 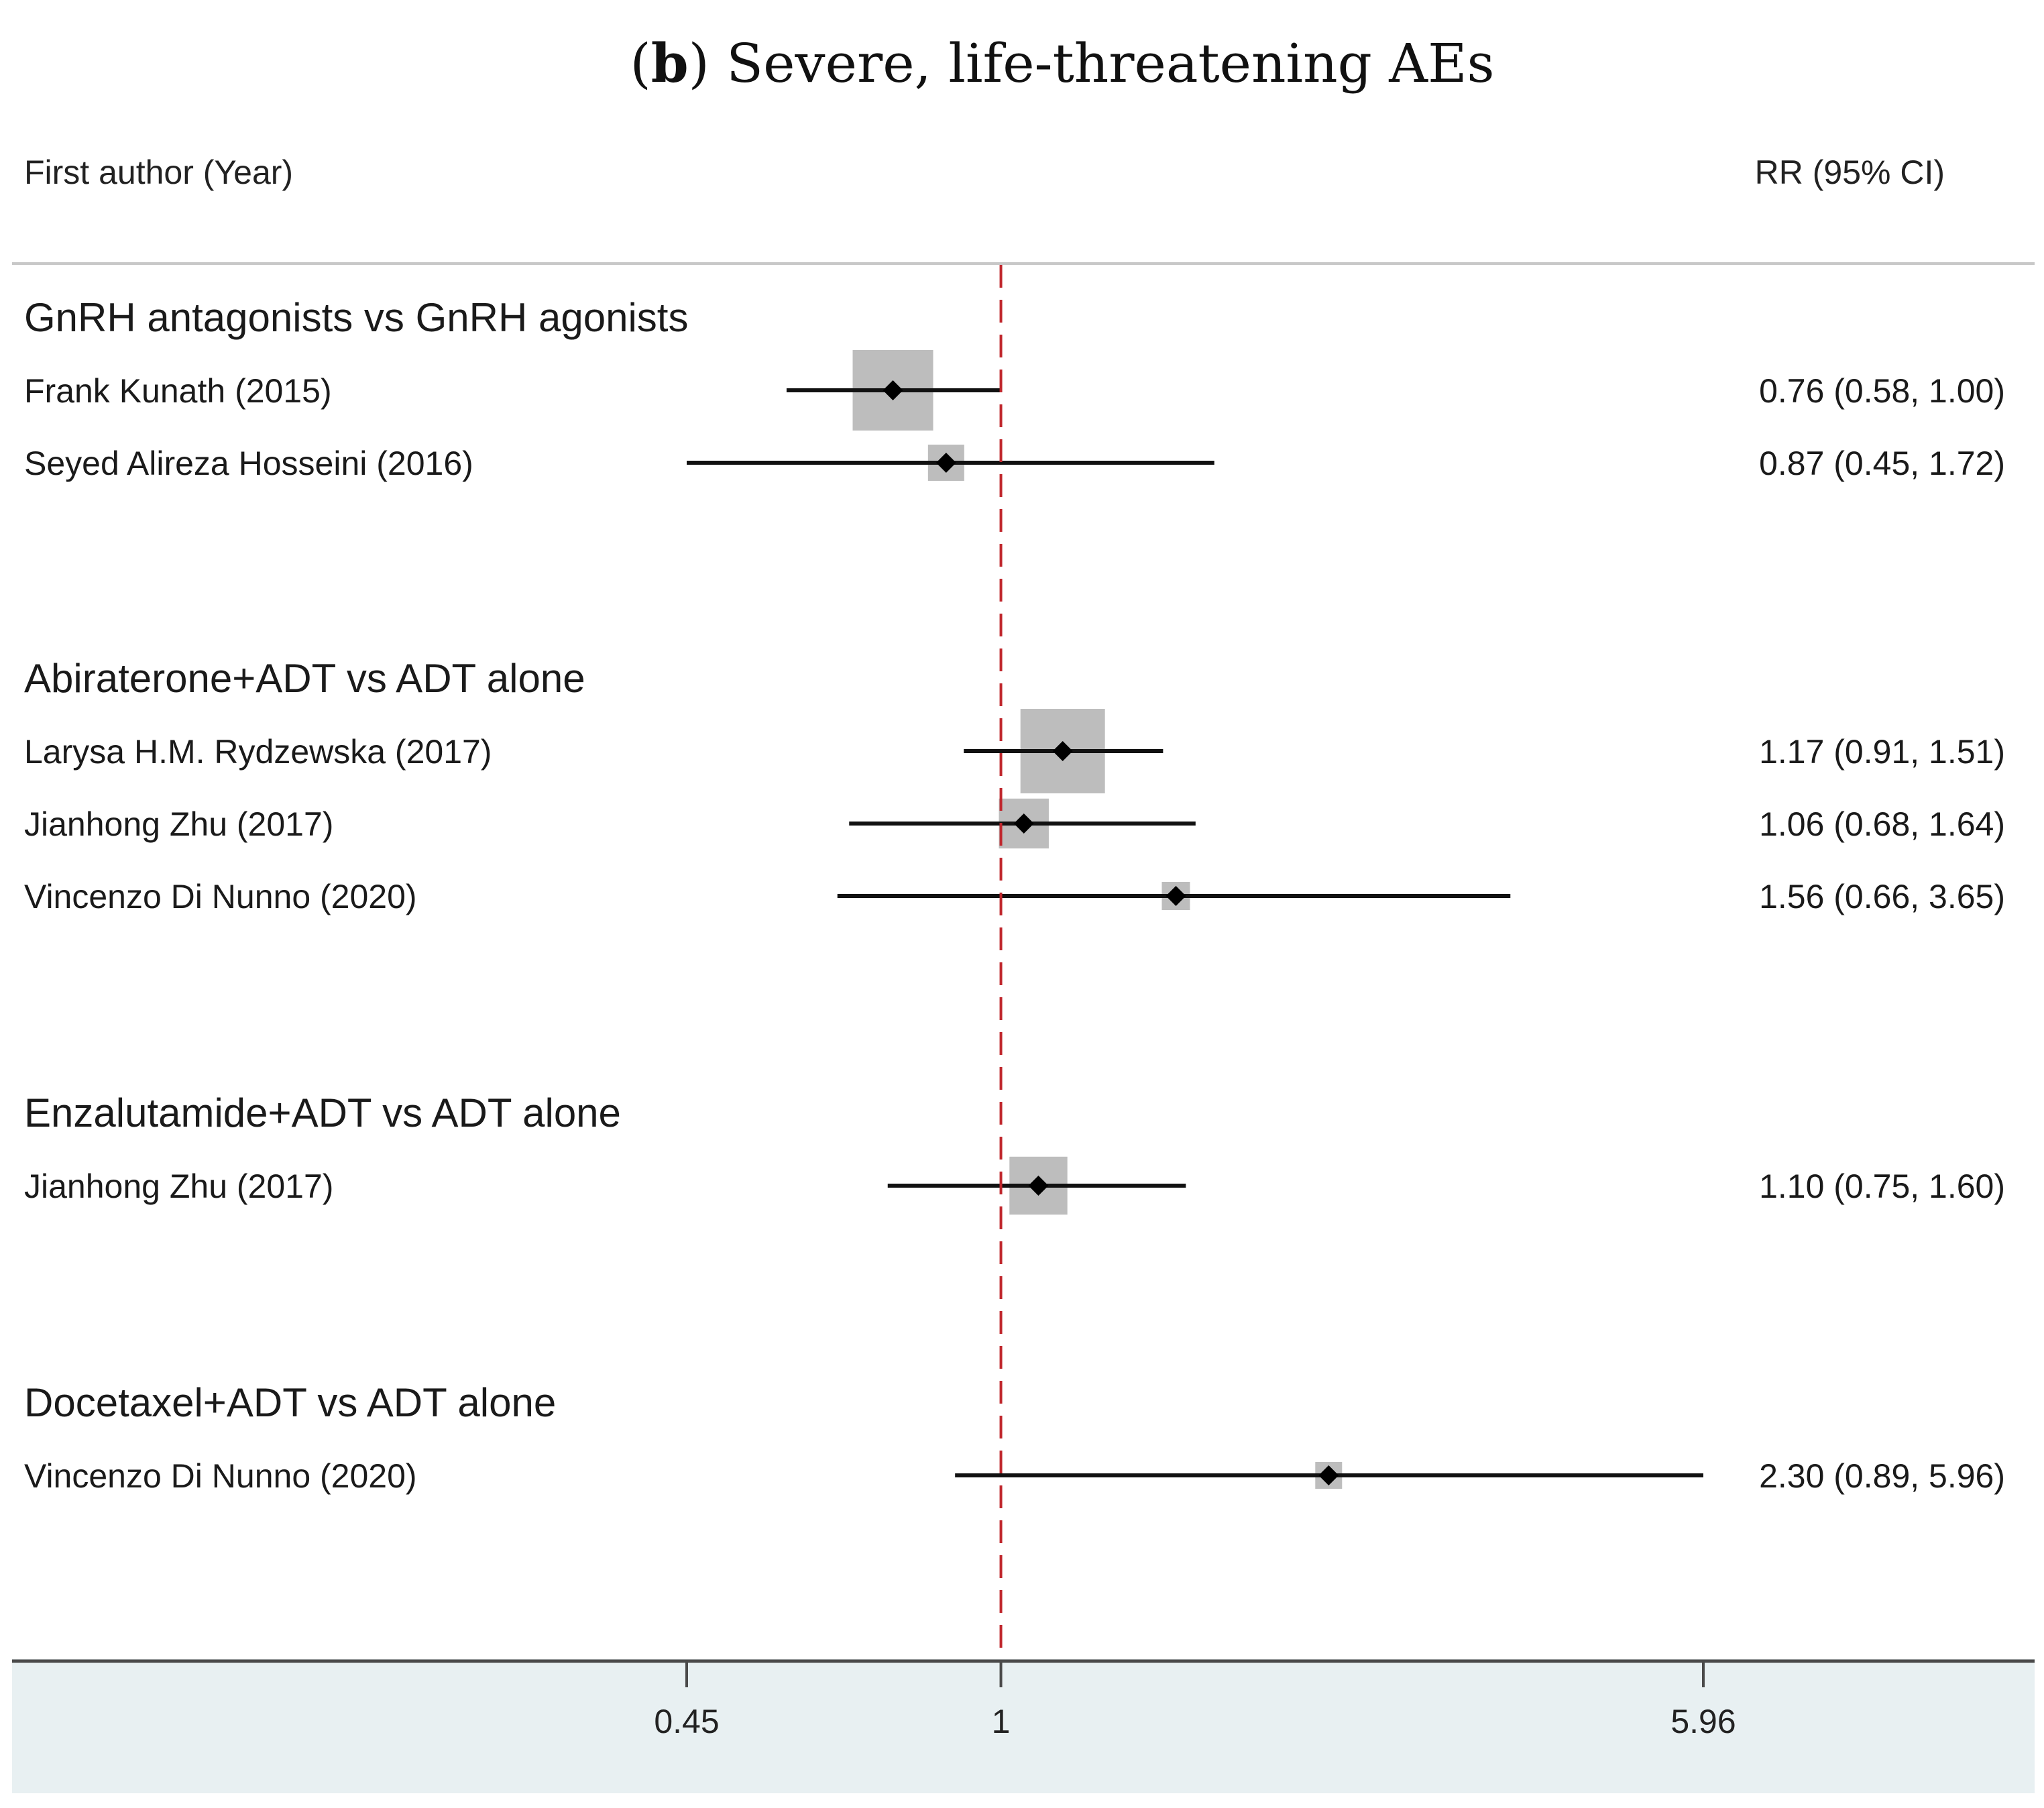 I want to click on axis-band, so click(x=1023, y=1726).